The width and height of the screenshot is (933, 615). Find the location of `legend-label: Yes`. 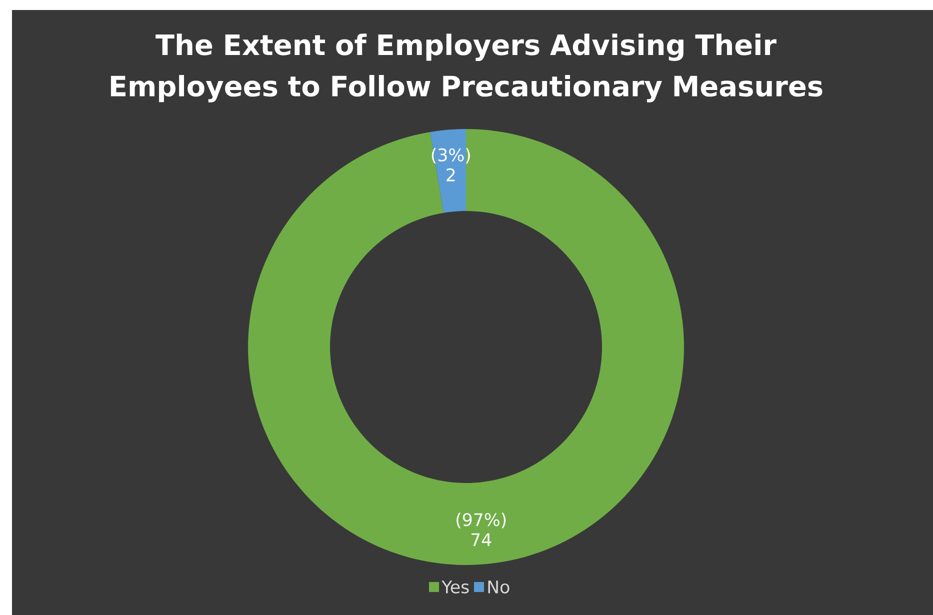

legend-label: Yes is located at coordinates (455, 587).